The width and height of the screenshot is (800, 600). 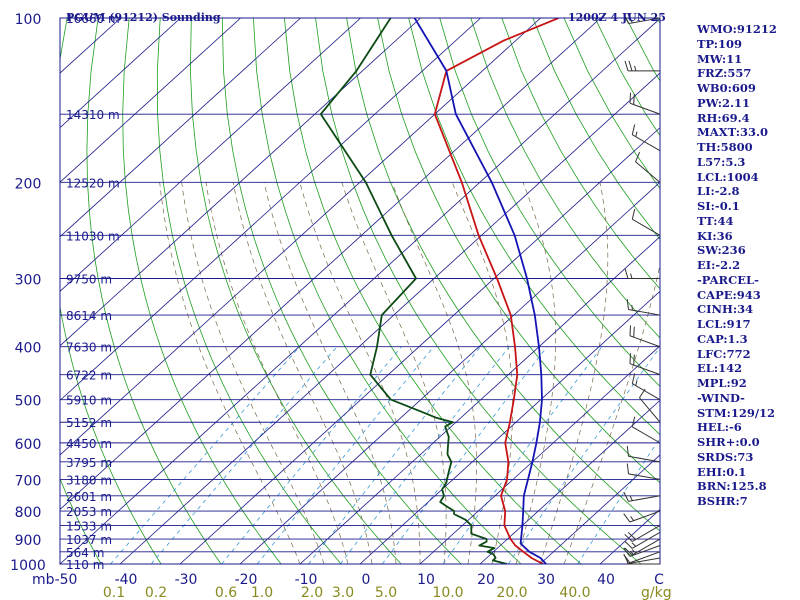 I want to click on index-item: LCL:1004, so click(x=728, y=176).